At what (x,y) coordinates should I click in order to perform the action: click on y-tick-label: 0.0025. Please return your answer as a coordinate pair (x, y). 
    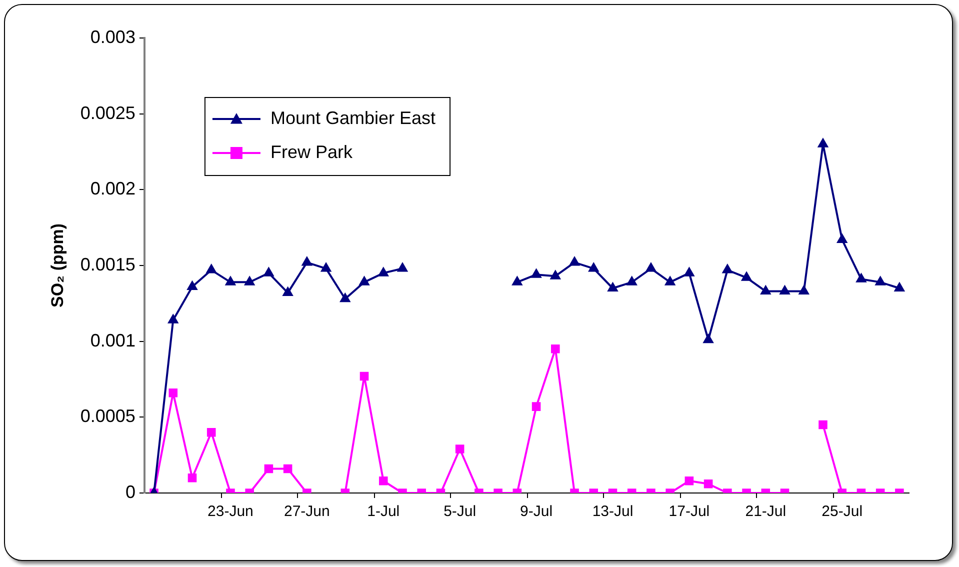
    Looking at the image, I should click on (108, 112).